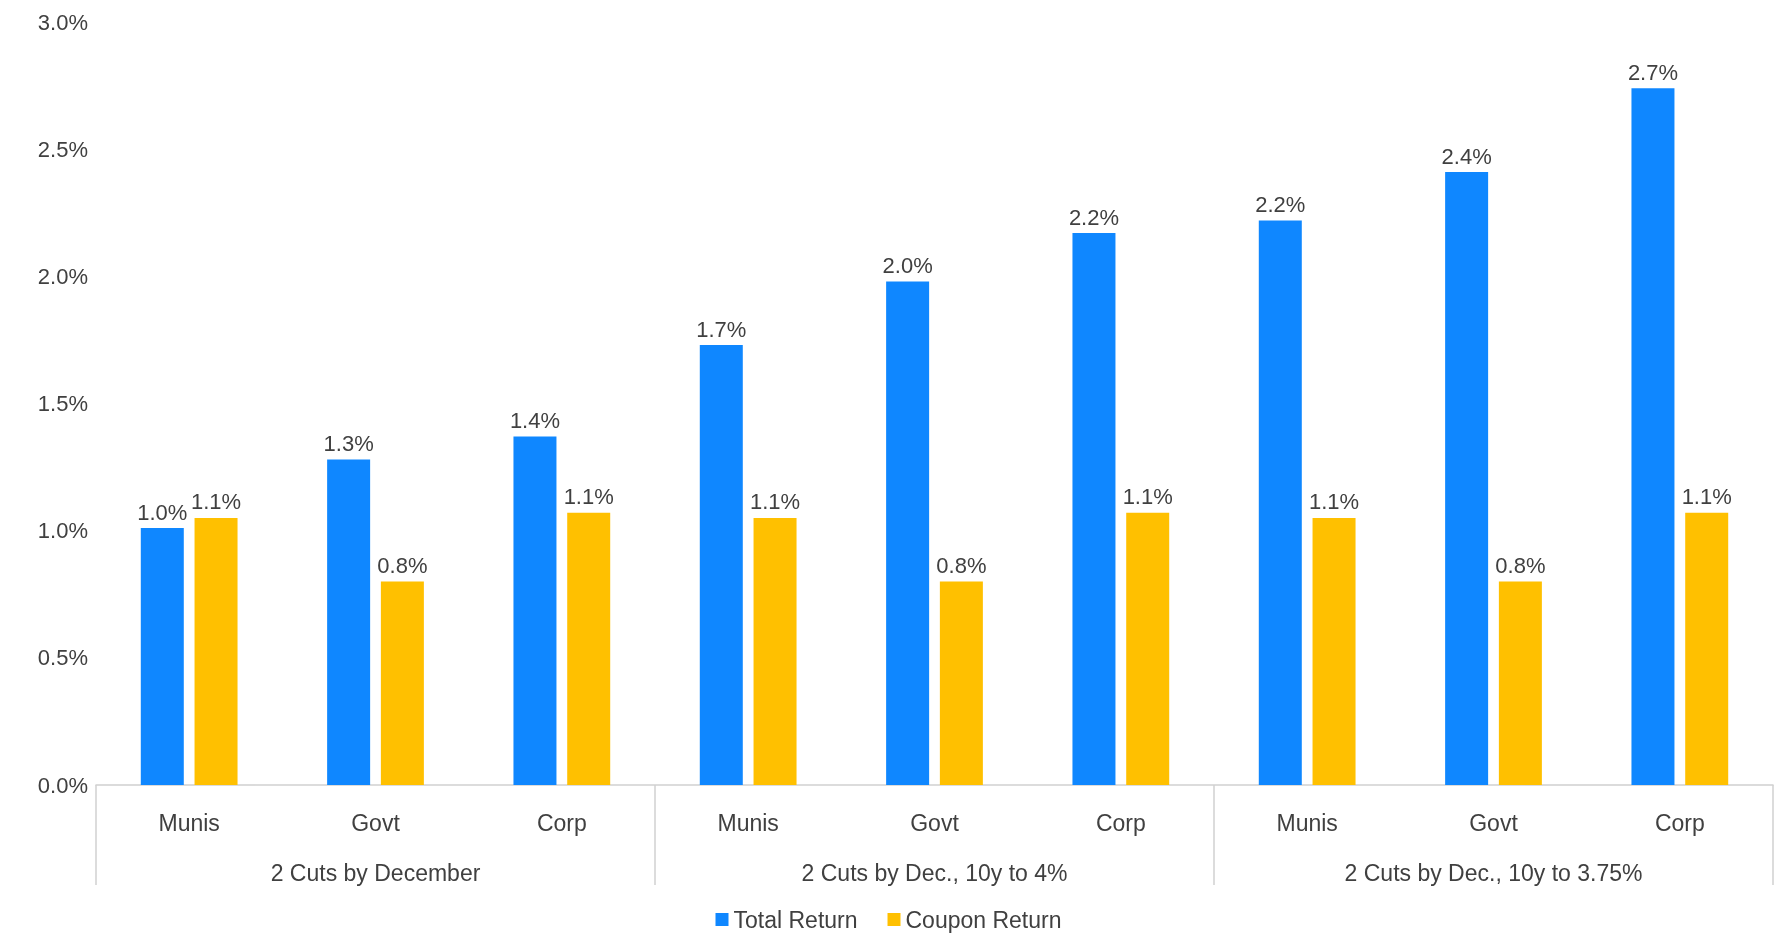 This screenshot has width=1777, height=940. I want to click on text: 2 Cuts by Dec., 10y to 4%, so click(934, 872).